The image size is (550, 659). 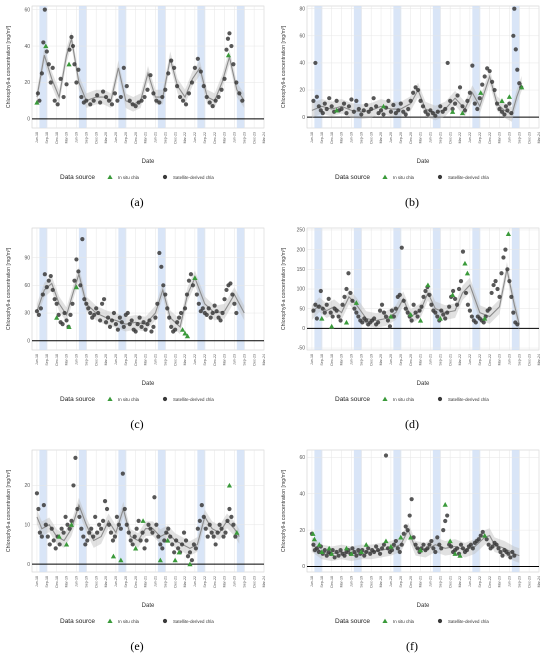 I want to click on x-tick-label: Jun-21, so click(x=156, y=359).